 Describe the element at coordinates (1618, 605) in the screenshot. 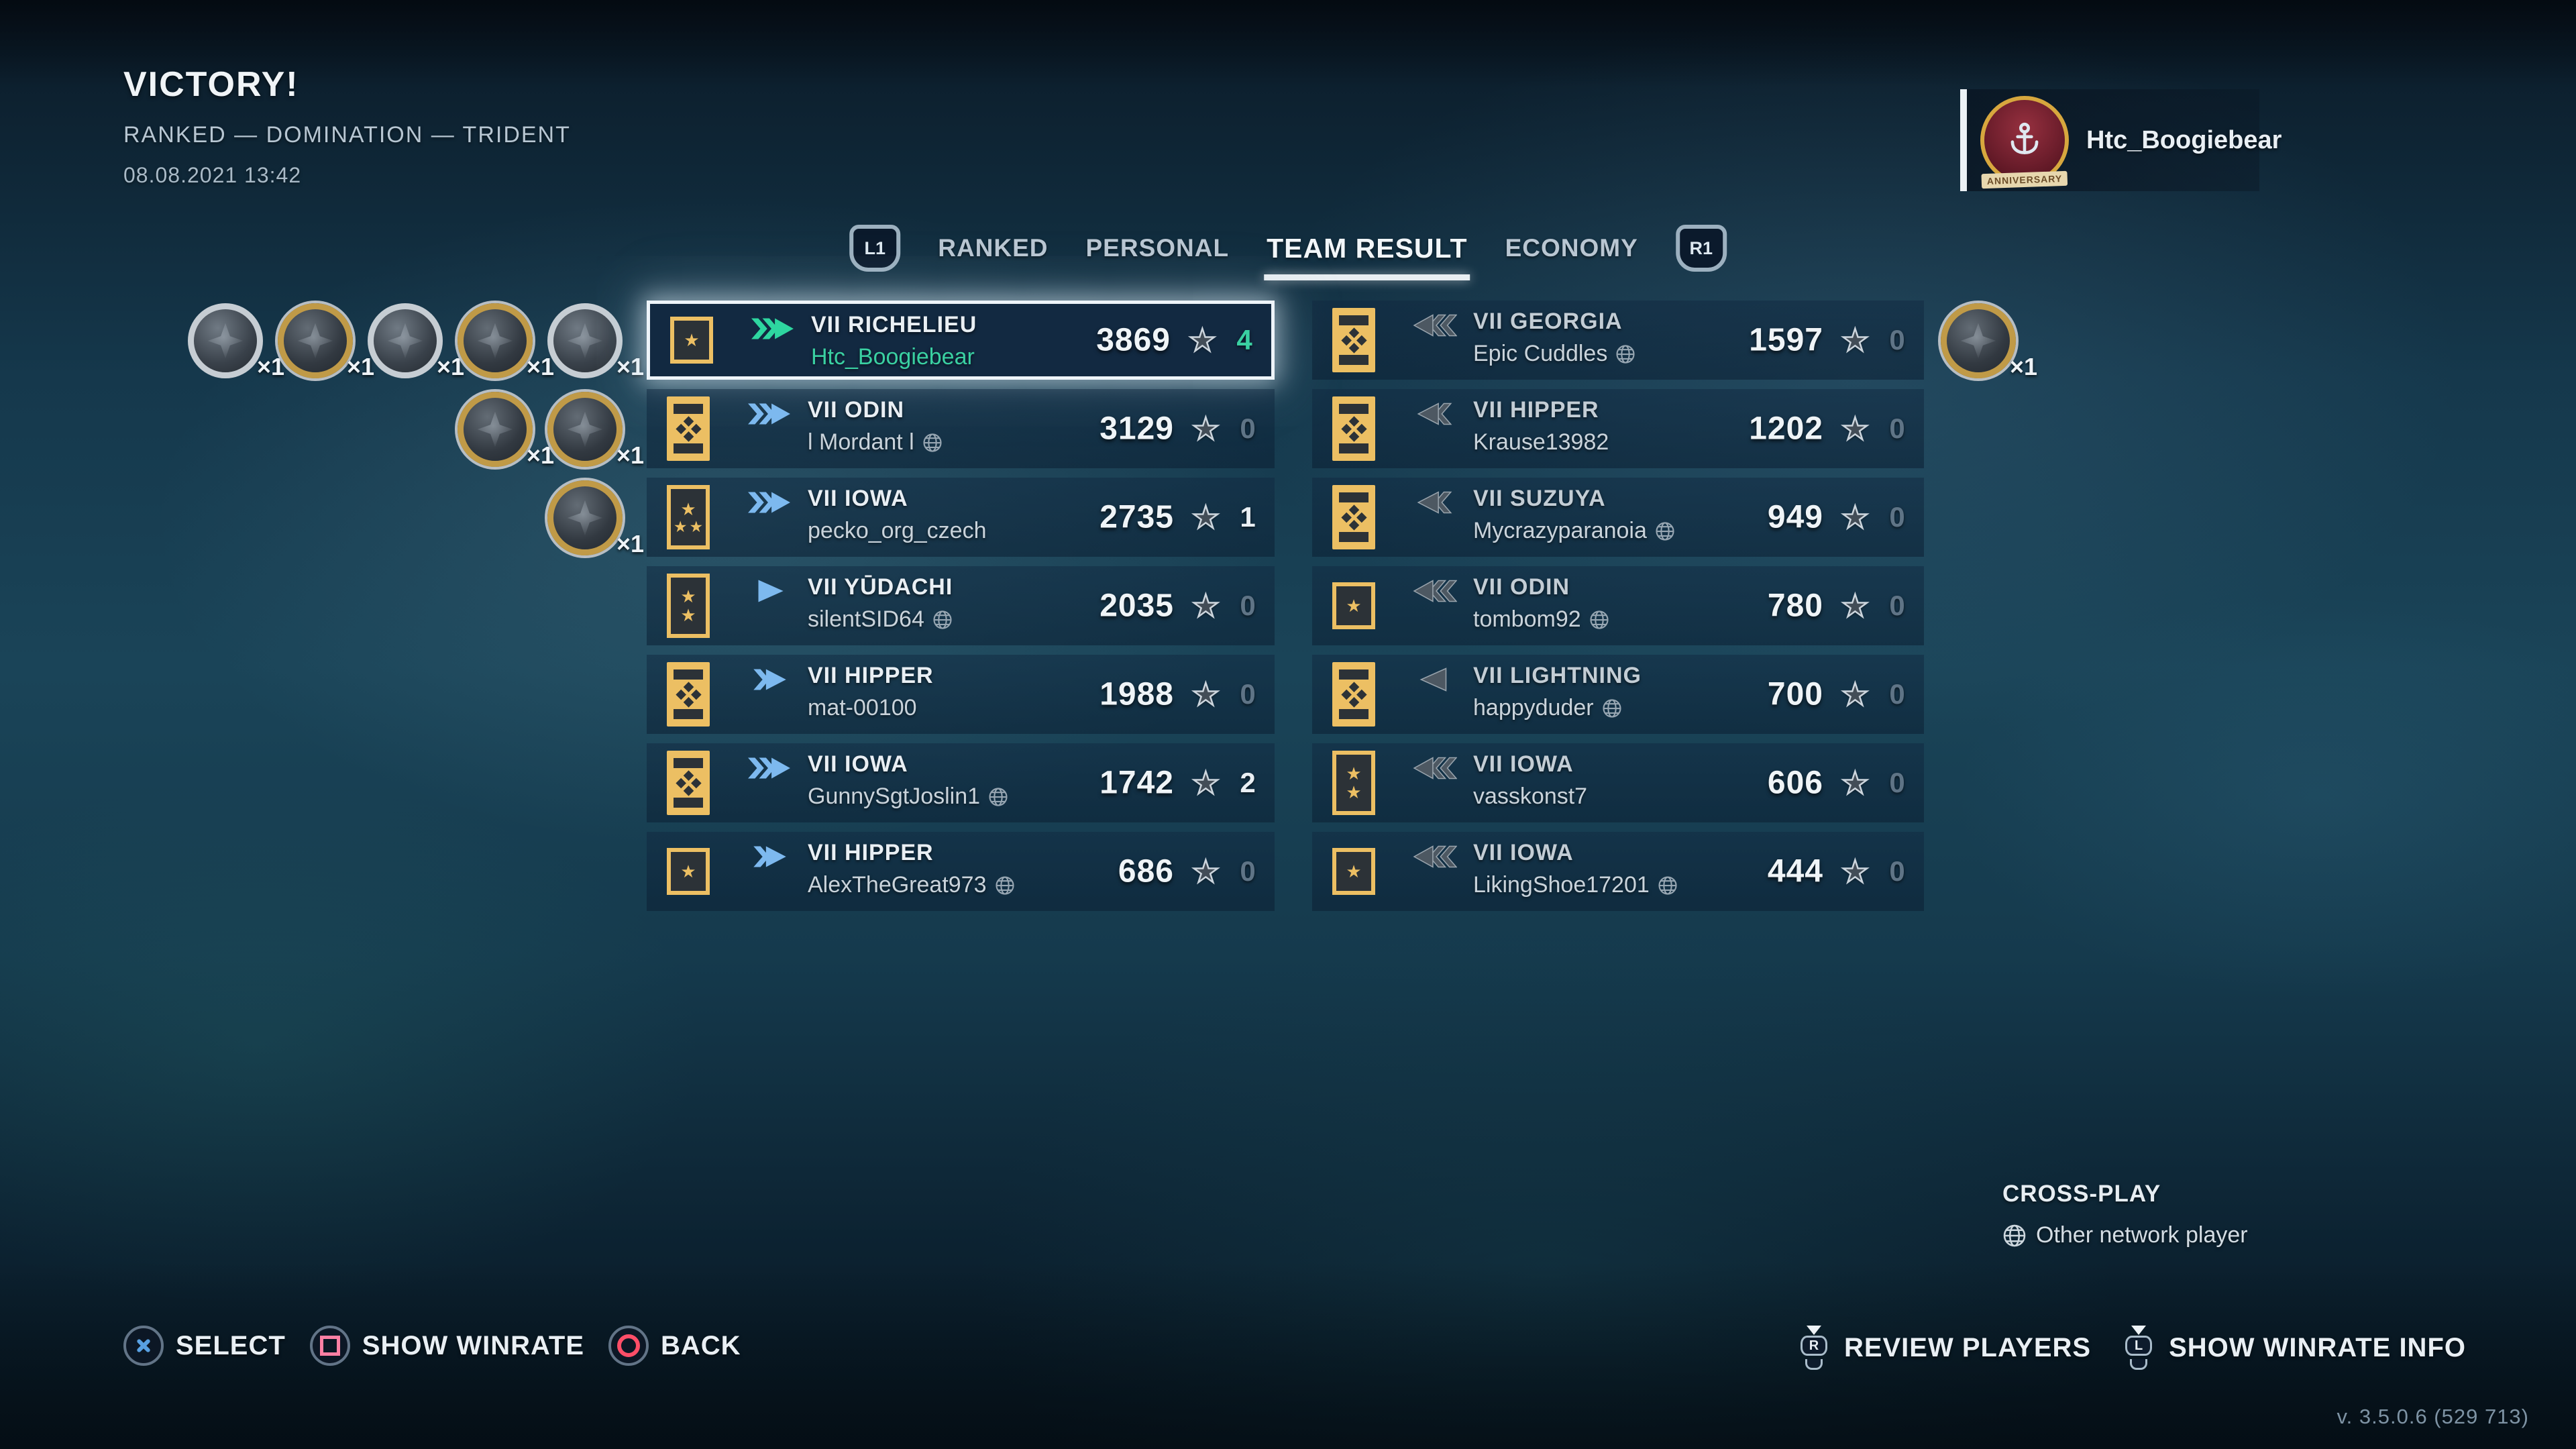

I see `enemy-player-row-tombom92: ★ VII ODIN tombom92 780 ★ 0` at that location.